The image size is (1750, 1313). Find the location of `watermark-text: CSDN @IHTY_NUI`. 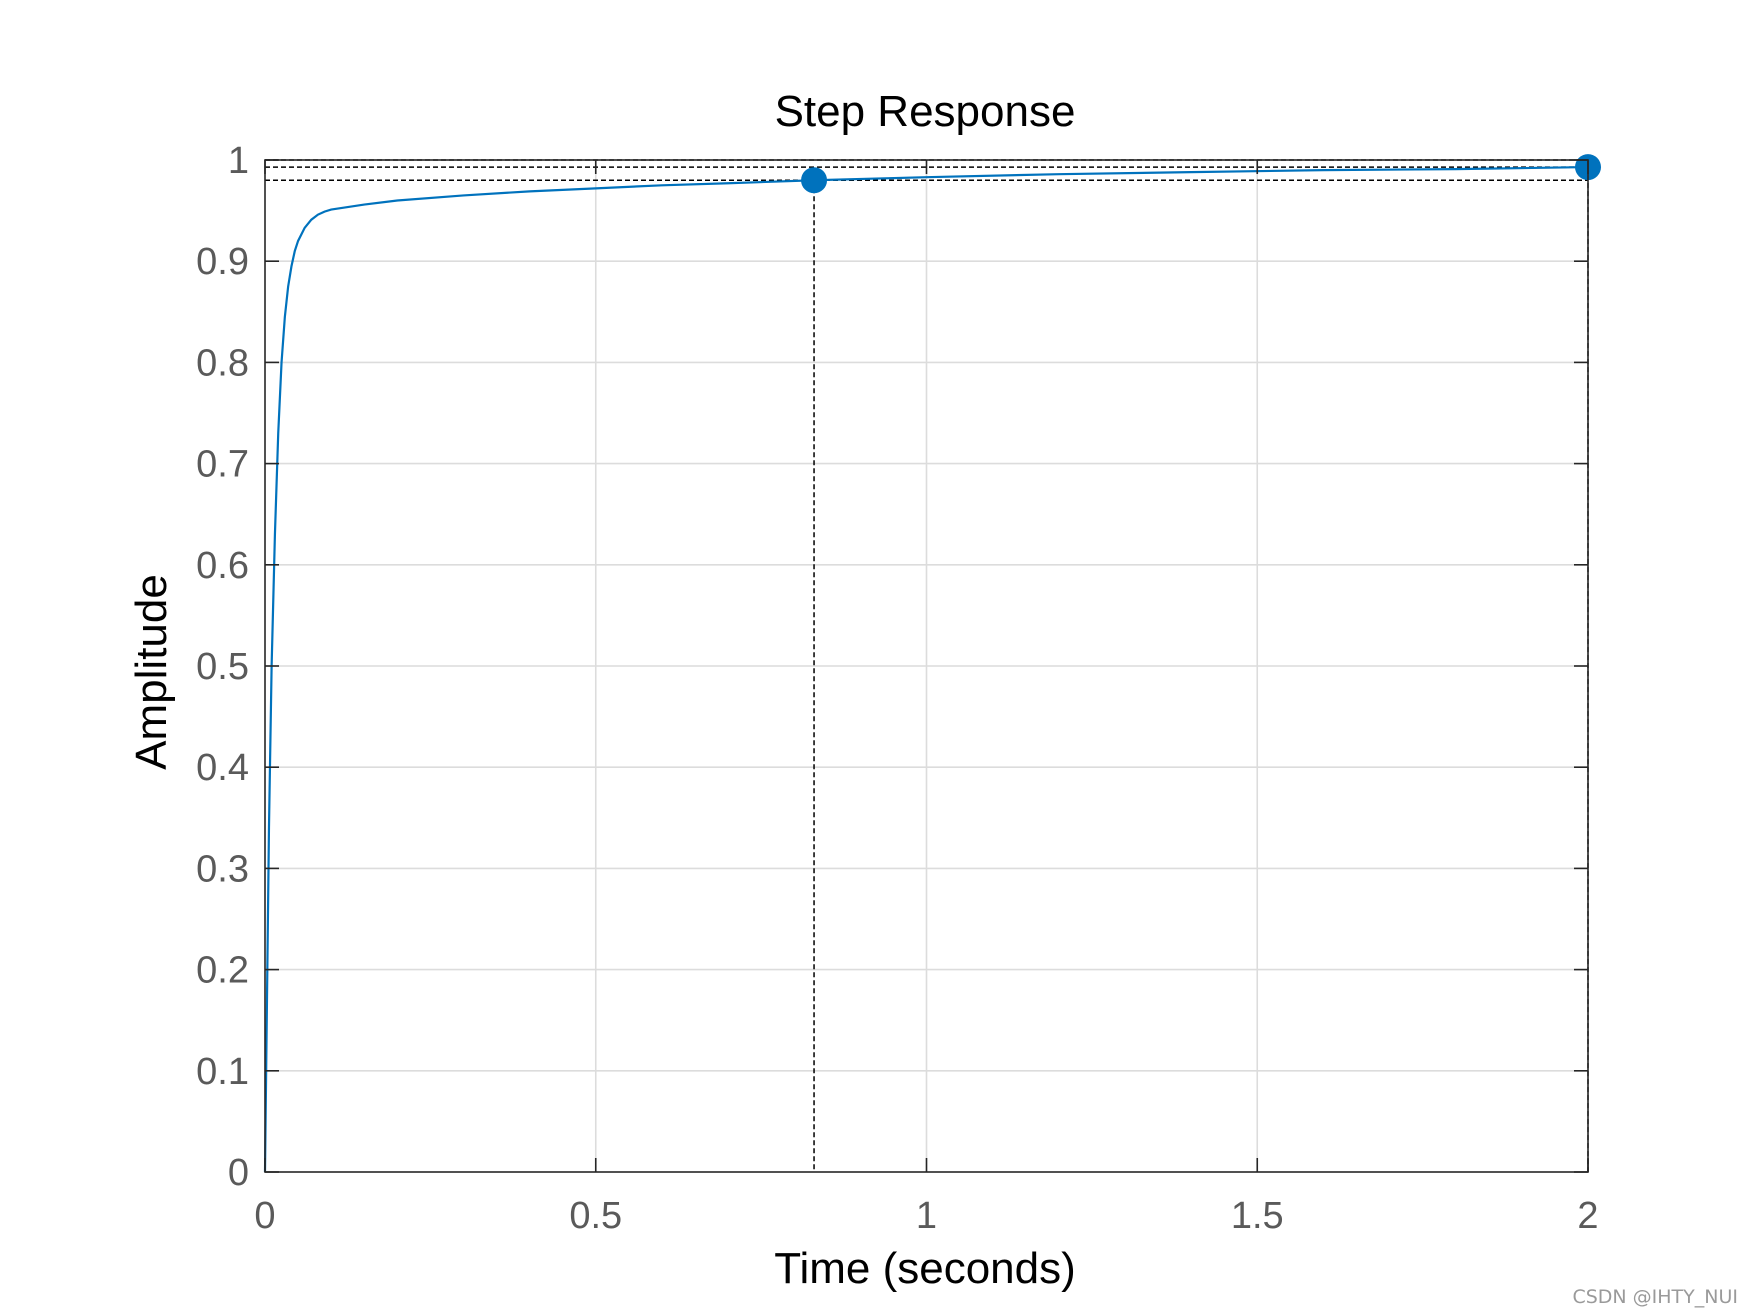

watermark-text: CSDN @IHTY_NUI is located at coordinates (1655, 1297).